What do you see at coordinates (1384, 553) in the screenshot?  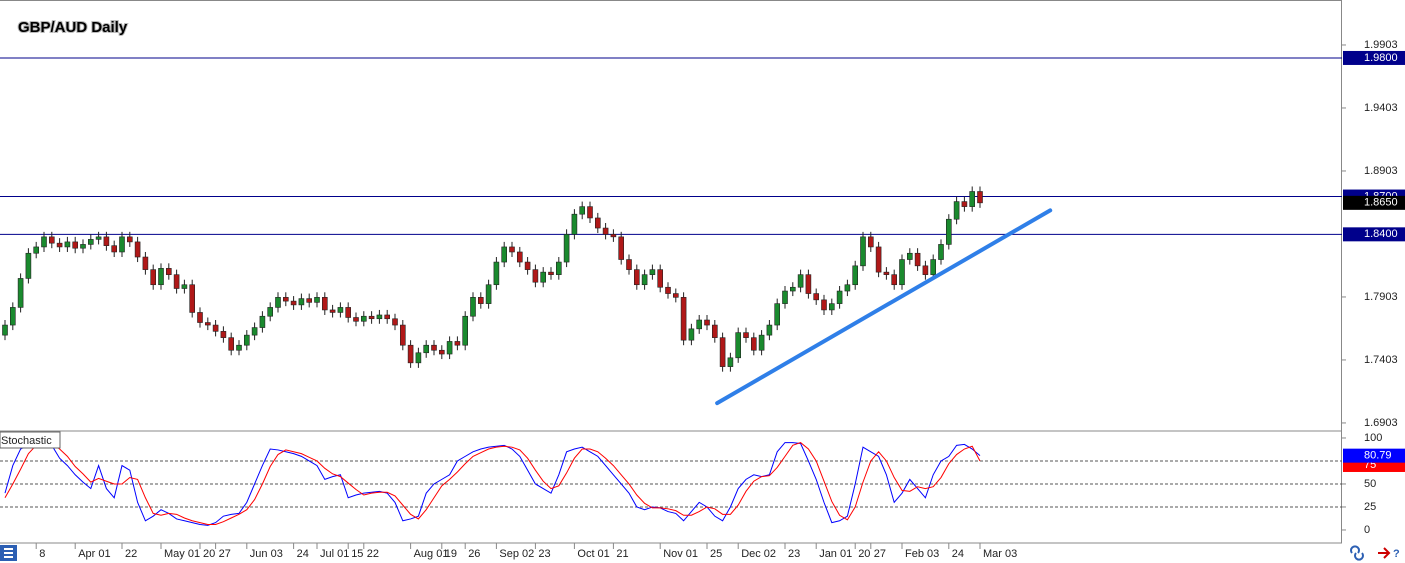 I see `arrow-icon` at bounding box center [1384, 553].